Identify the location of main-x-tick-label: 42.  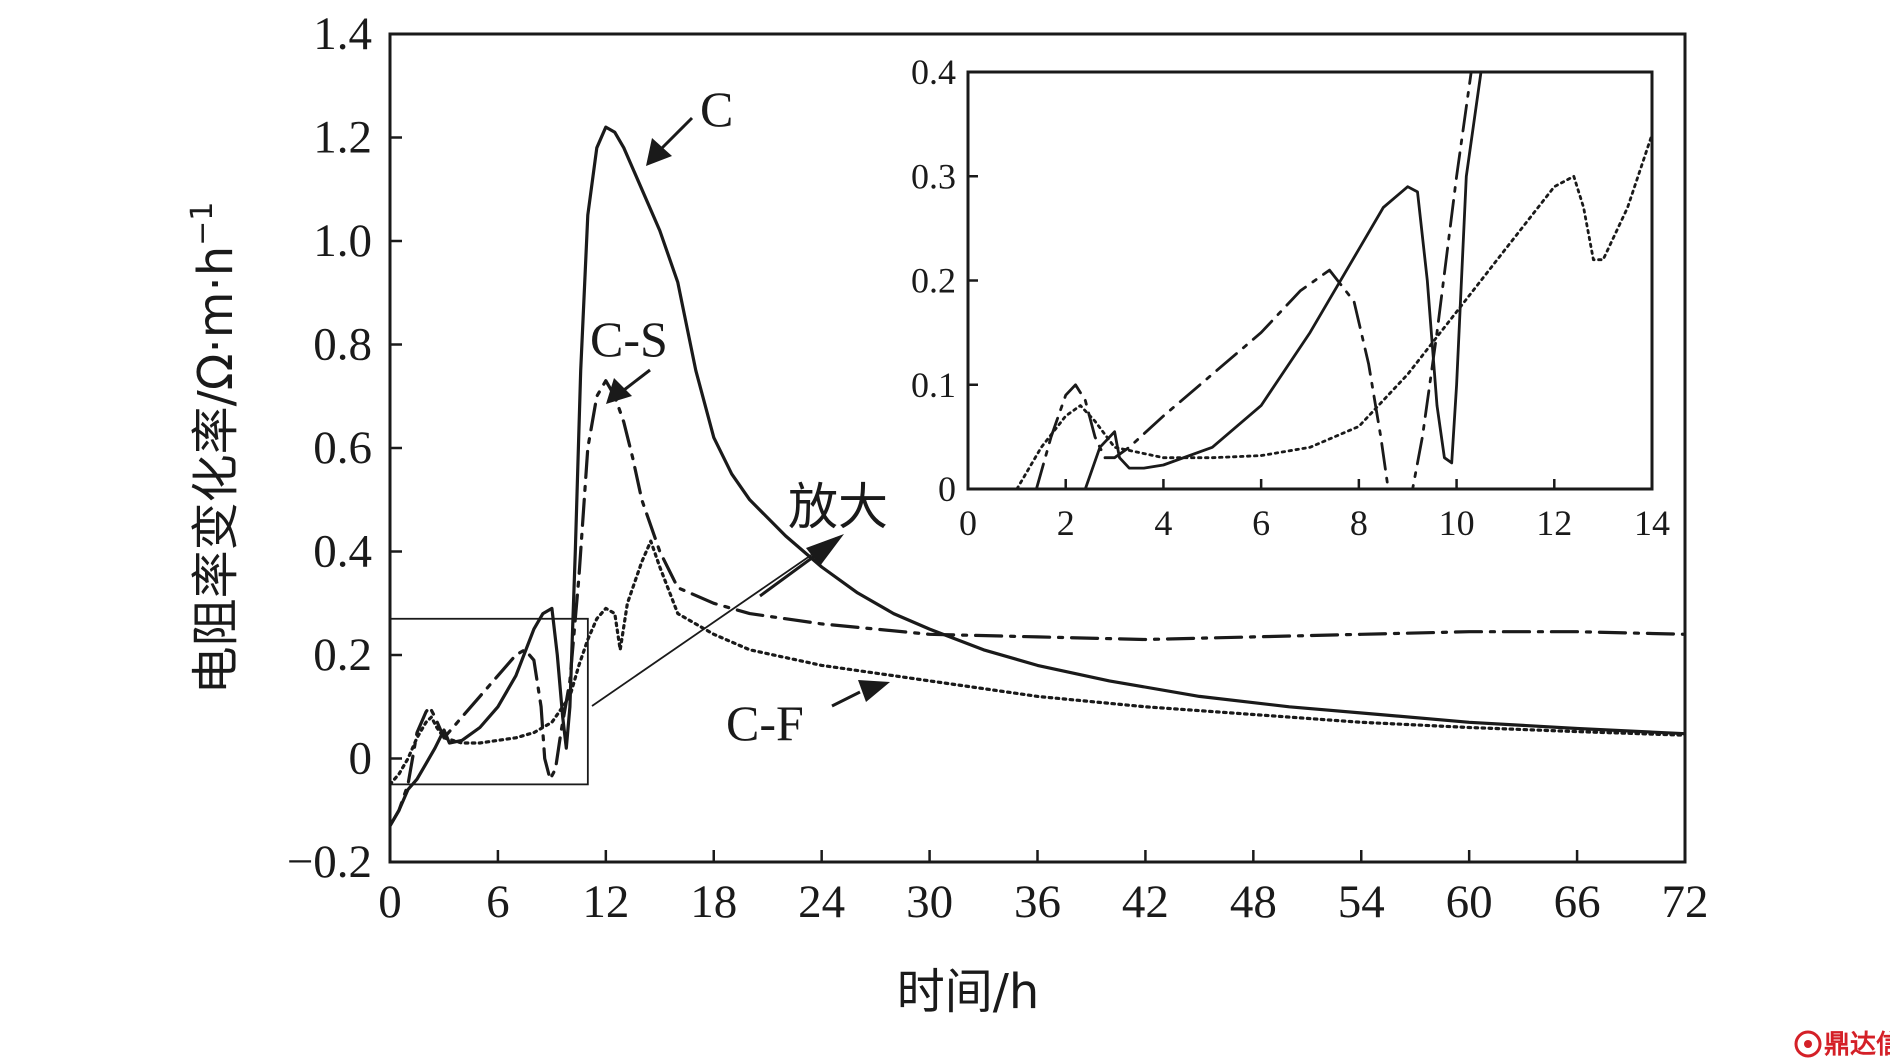
(1145, 902).